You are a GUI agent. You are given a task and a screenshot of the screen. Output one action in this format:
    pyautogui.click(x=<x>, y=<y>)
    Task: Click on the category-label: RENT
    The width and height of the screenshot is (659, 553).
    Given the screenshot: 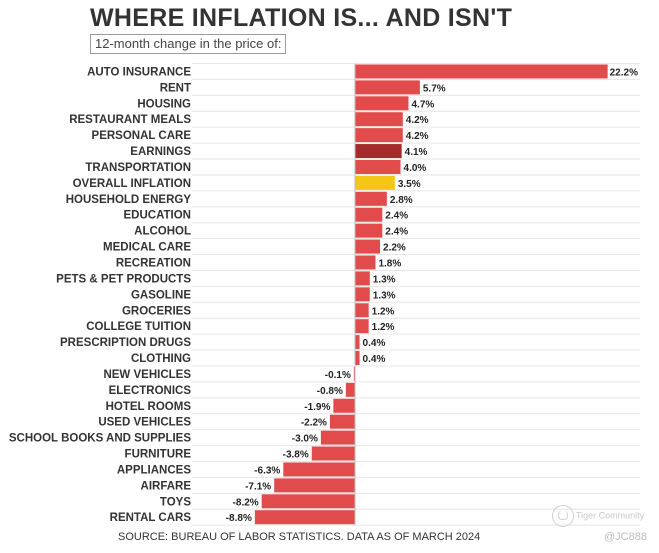 What is the action you would take?
    pyautogui.click(x=175, y=88)
    